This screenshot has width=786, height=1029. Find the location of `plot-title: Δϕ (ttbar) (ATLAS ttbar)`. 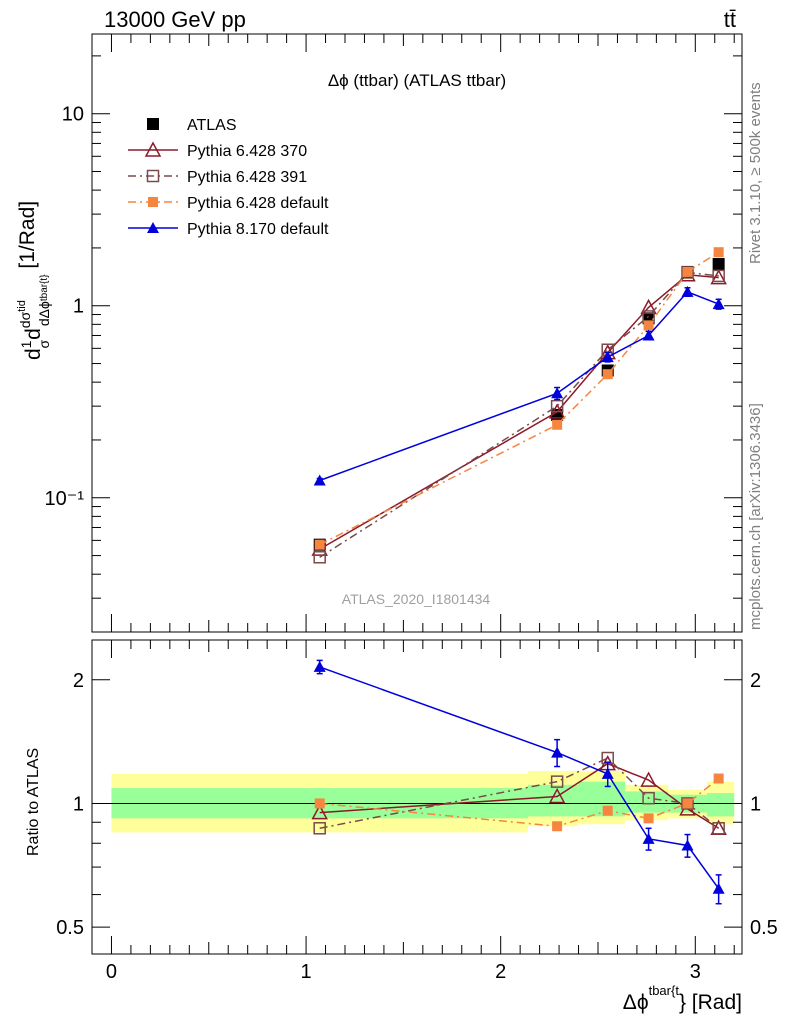

plot-title: Δϕ (ttbar) (ATLAS ttbar) is located at coordinates (417, 80).